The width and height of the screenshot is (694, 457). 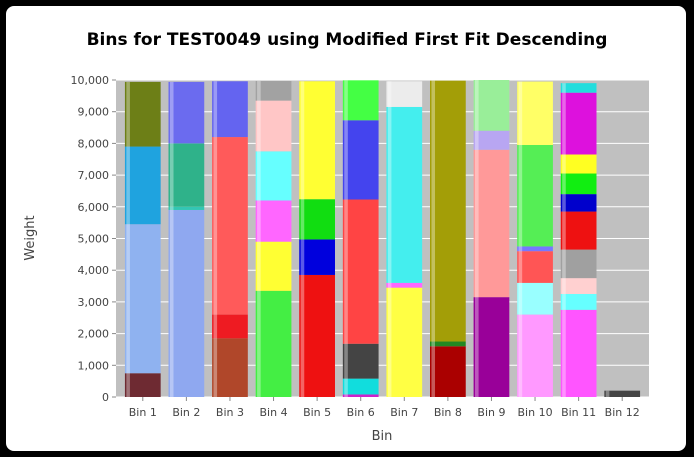 What do you see at coordinates (30, 237) in the screenshot?
I see `y-axis-label: Weight` at bounding box center [30, 237].